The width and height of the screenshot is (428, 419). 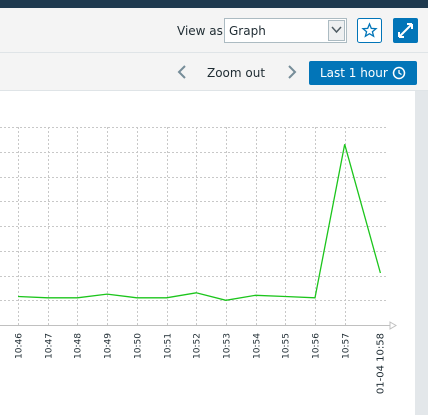 What do you see at coordinates (50, 346) in the screenshot?
I see `x-tick-label: 10:47` at bounding box center [50, 346].